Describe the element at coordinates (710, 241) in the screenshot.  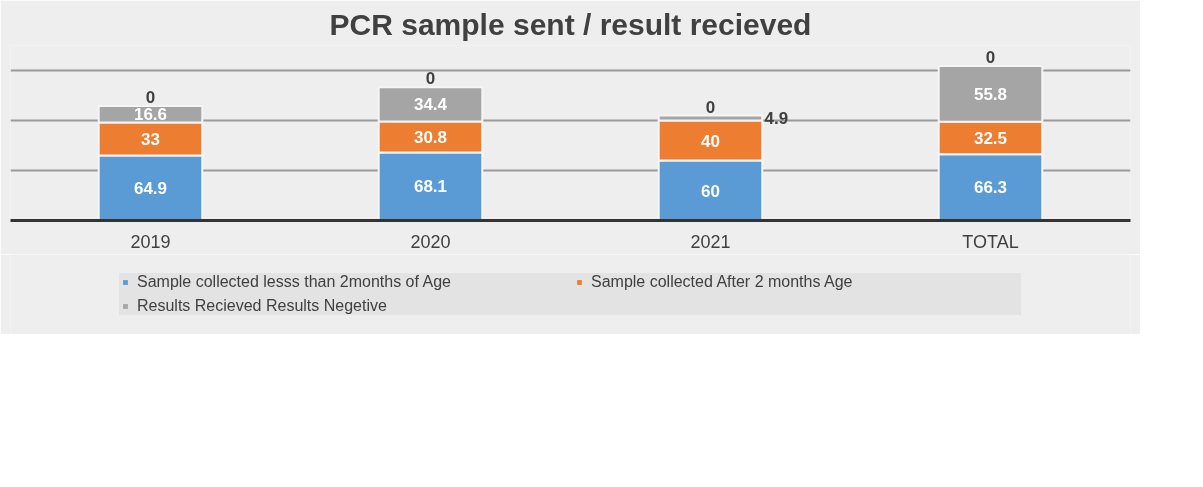
I see `x-tick-label: 2021` at that location.